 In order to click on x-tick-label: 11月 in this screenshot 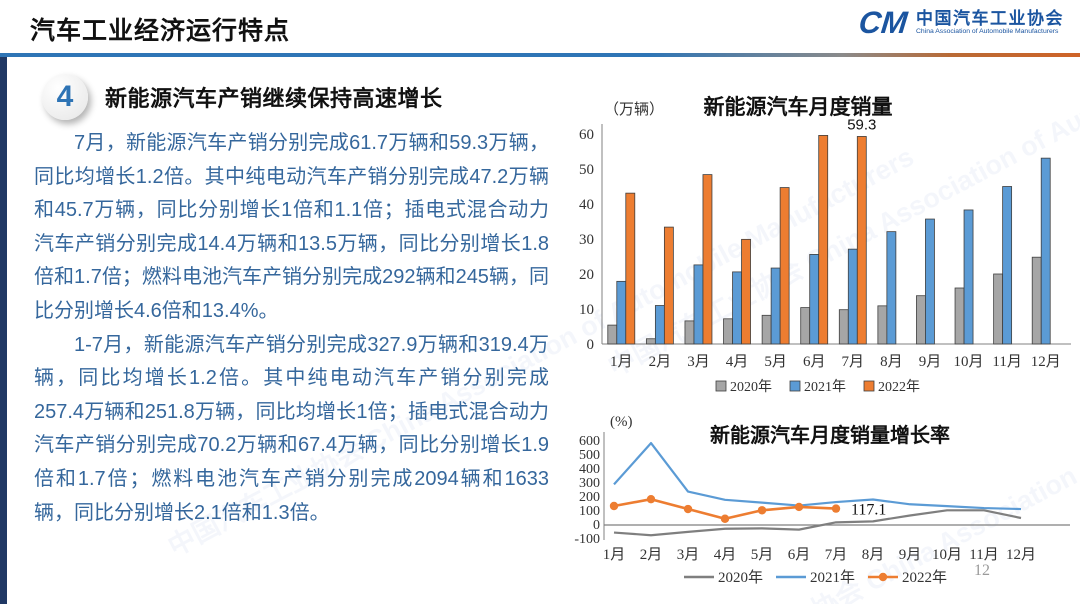, I will do `click(983, 555)`.